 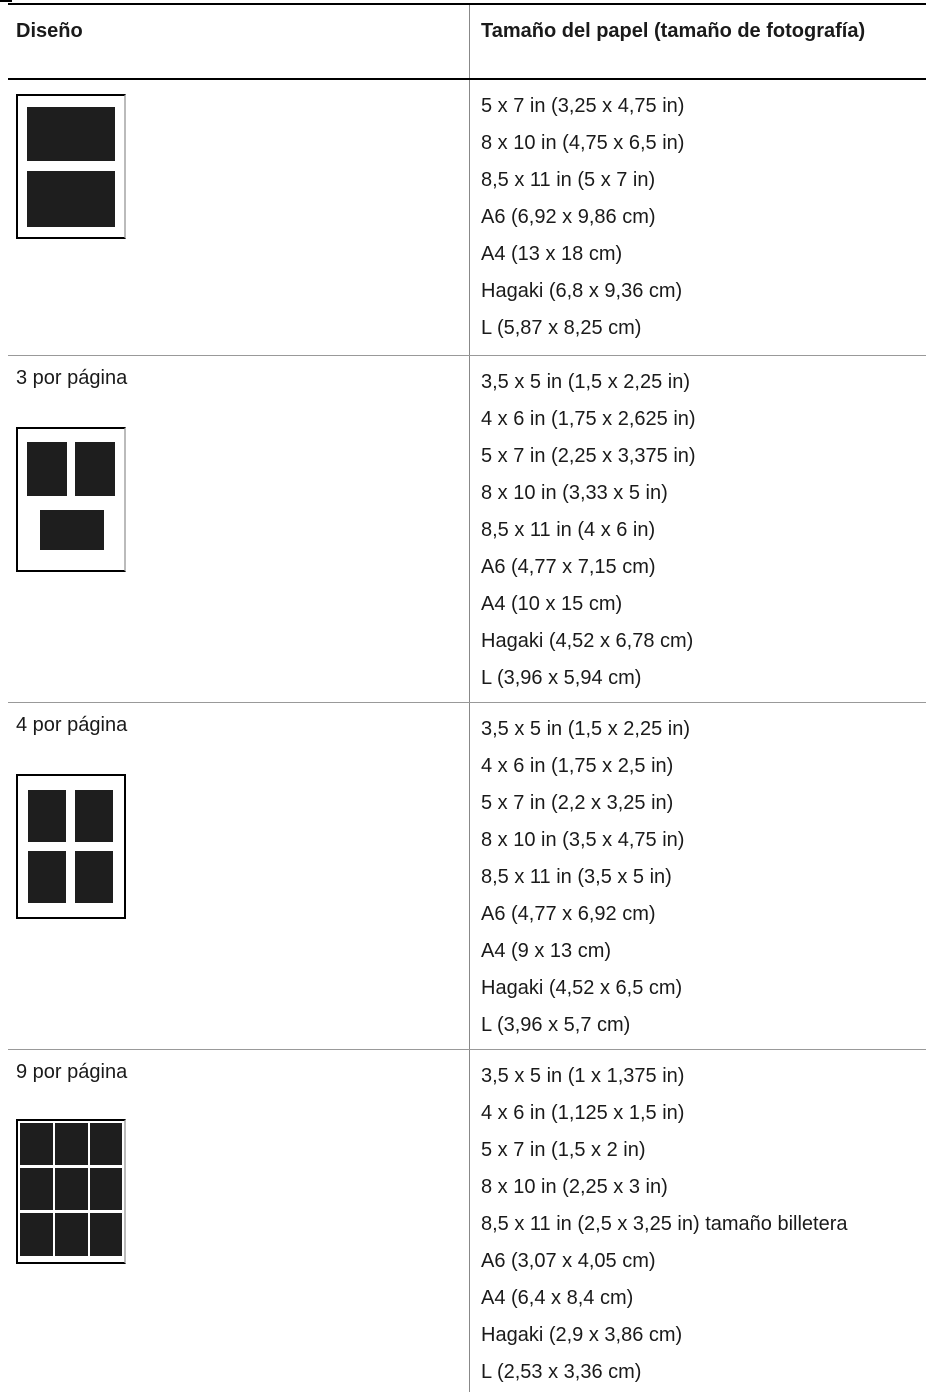 I want to click on header-layout: Diseño, so click(x=239, y=41).